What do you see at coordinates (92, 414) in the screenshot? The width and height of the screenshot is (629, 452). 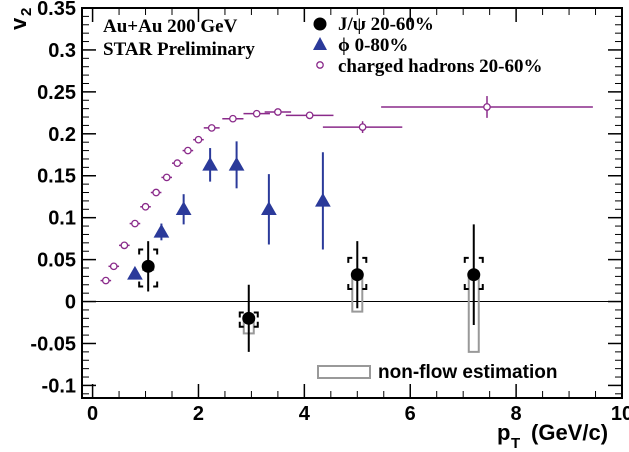 I see `x-tick-label: 0` at bounding box center [92, 414].